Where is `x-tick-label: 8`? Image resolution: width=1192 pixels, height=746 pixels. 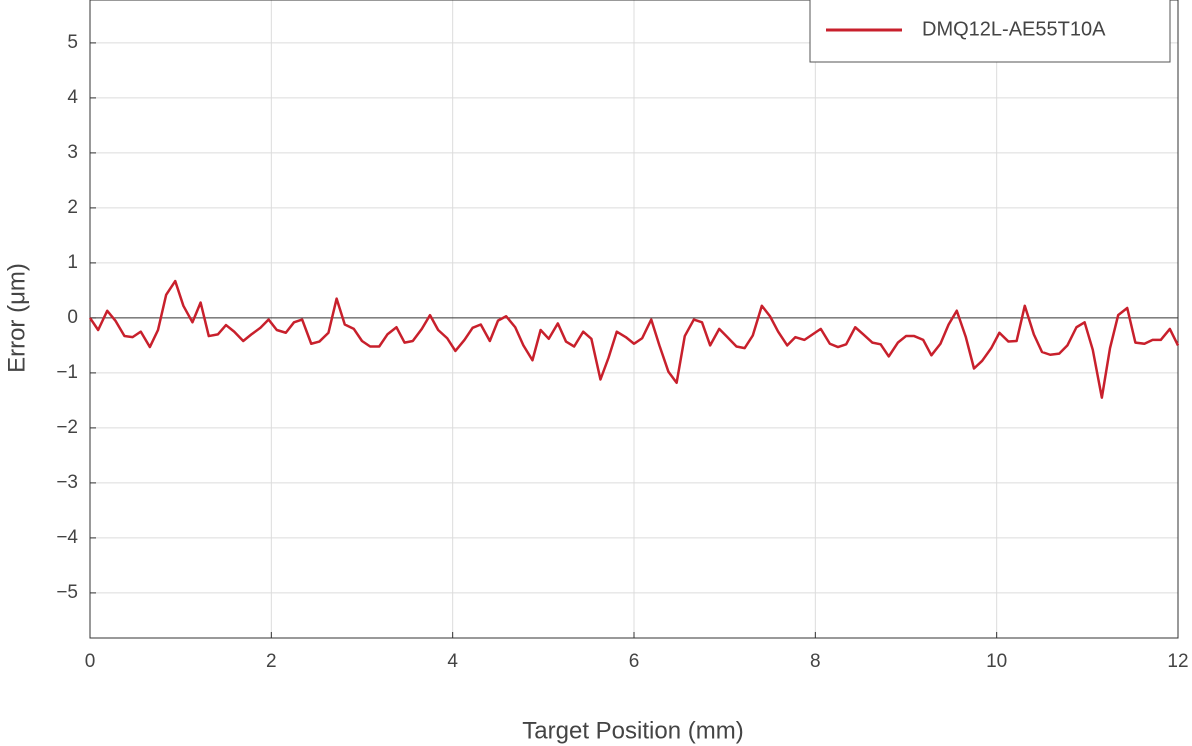
x-tick-label: 8 is located at coordinates (815, 661).